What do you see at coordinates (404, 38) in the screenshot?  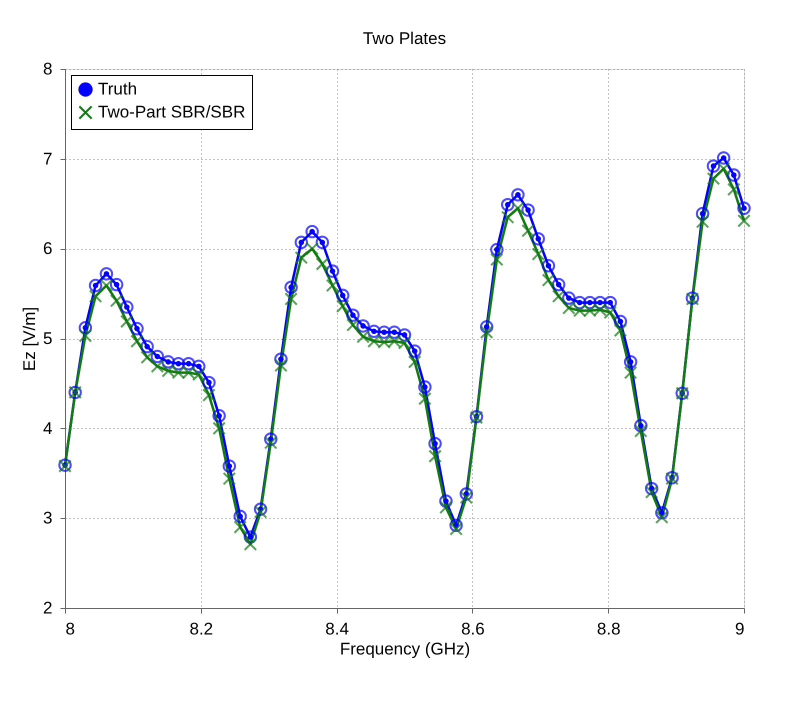 I see `chart-title: Two Plates` at bounding box center [404, 38].